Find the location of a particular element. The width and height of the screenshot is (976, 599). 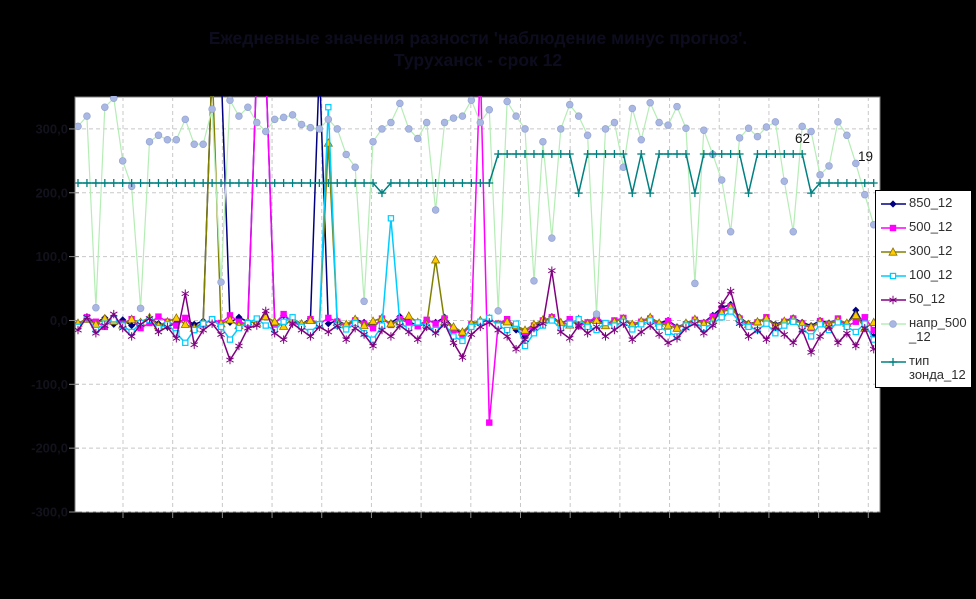

legend-key-square-icon is located at coordinates (893, 228).